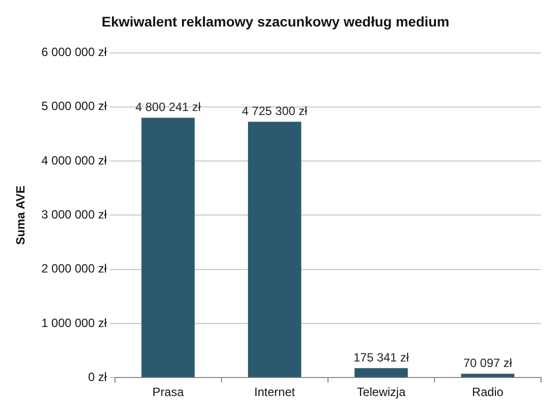 This screenshot has width=557, height=407. Describe the element at coordinates (74, 52) in the screenshot. I see `y-tick-label: 6 000 000 zł` at that location.